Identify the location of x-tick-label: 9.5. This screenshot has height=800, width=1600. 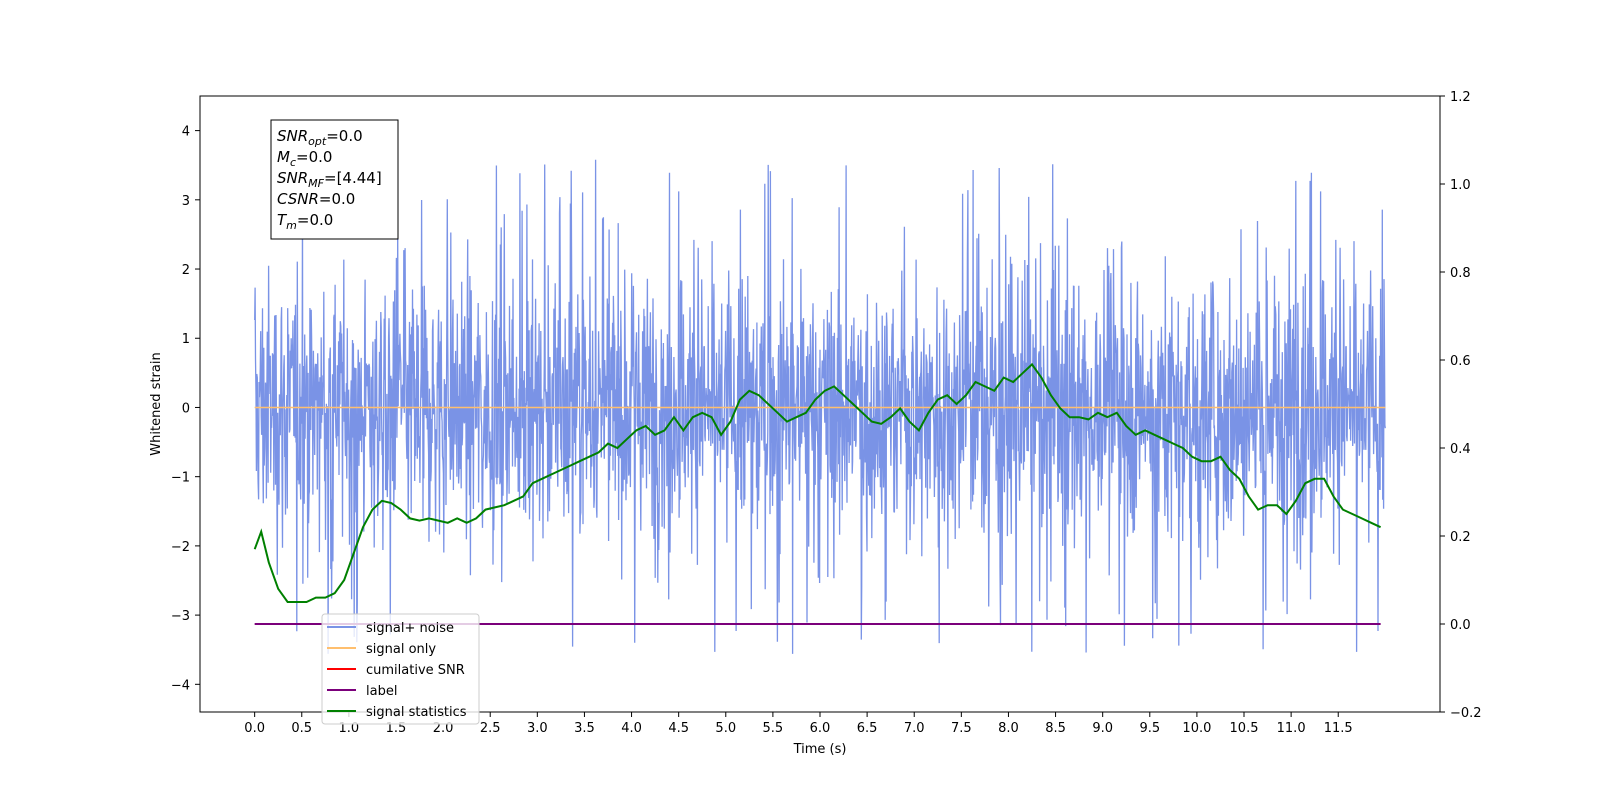
(1149, 728).